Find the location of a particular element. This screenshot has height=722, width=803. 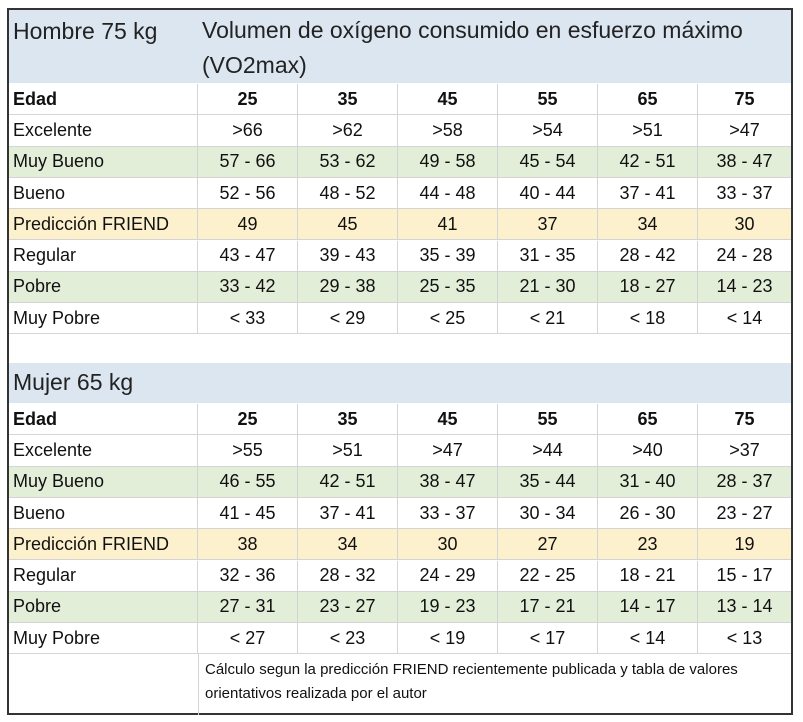

row-label: Muy Bueno is located at coordinates (103, 161).